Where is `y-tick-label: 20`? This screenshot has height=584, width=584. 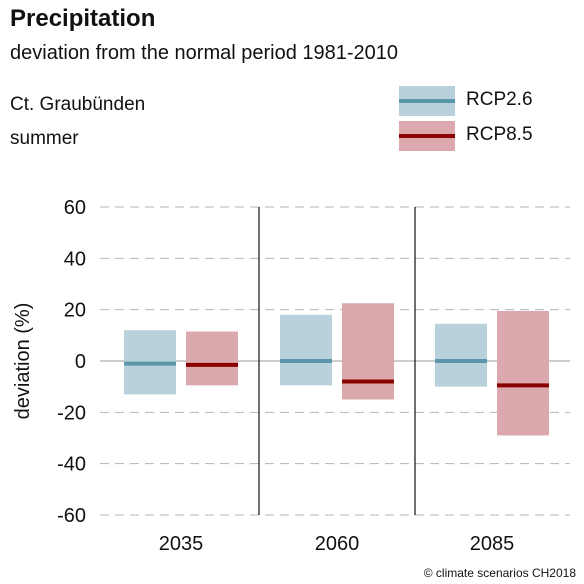
y-tick-label: 20 is located at coordinates (75, 311).